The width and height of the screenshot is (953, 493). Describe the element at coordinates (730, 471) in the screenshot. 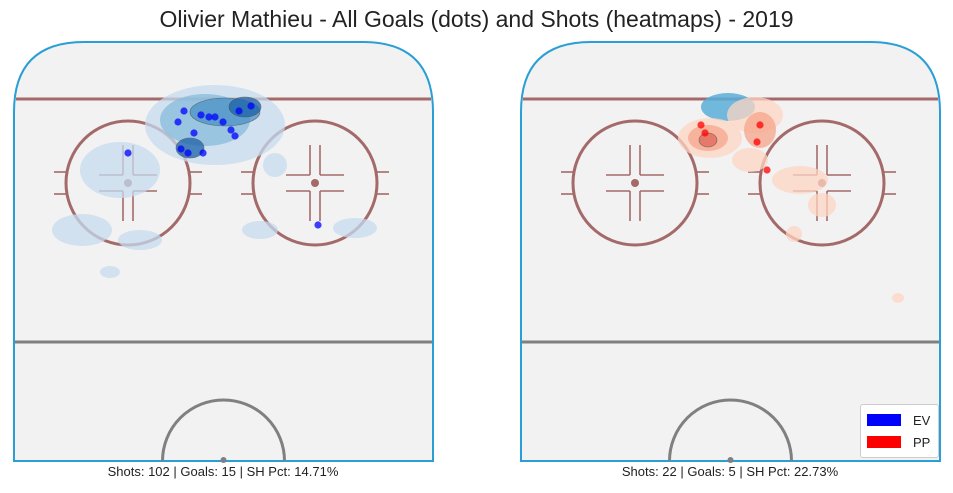

I see `right-caption: Shots: 22 | Goals: 5 | SH Pct: 22.73%` at that location.